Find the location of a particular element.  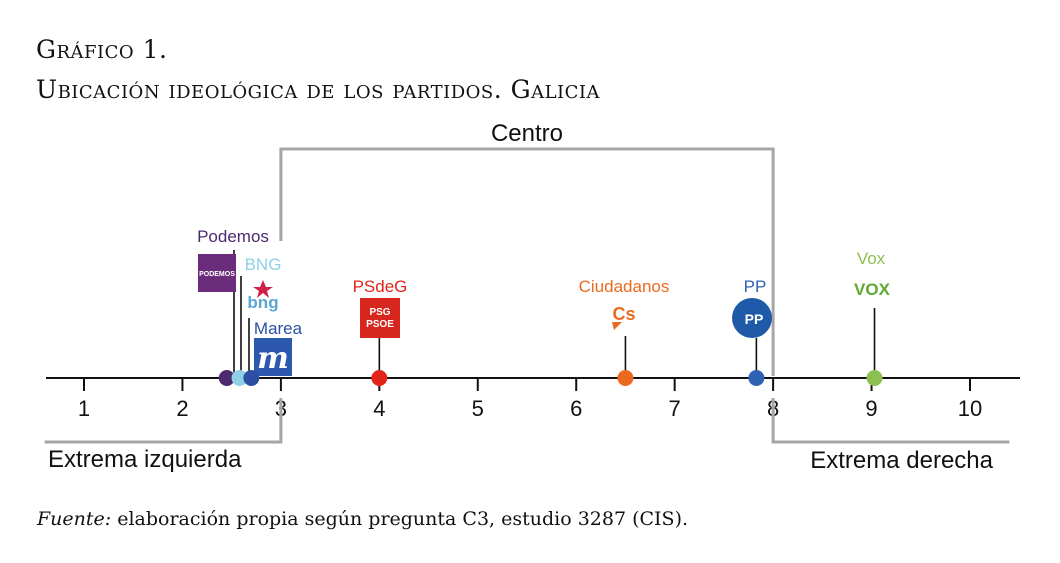

party-label-vox: Vox is located at coordinates (871, 258).